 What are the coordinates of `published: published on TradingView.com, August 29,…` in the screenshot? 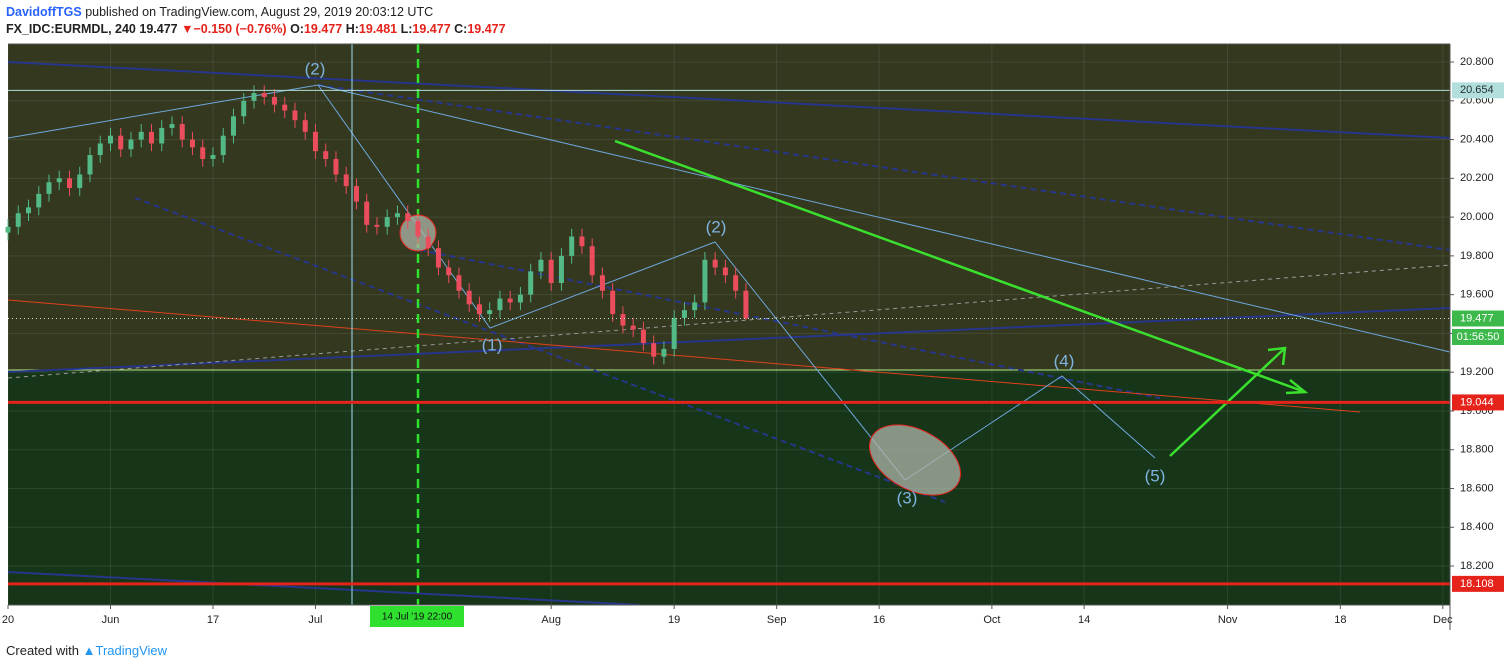 It's located at (259, 12).